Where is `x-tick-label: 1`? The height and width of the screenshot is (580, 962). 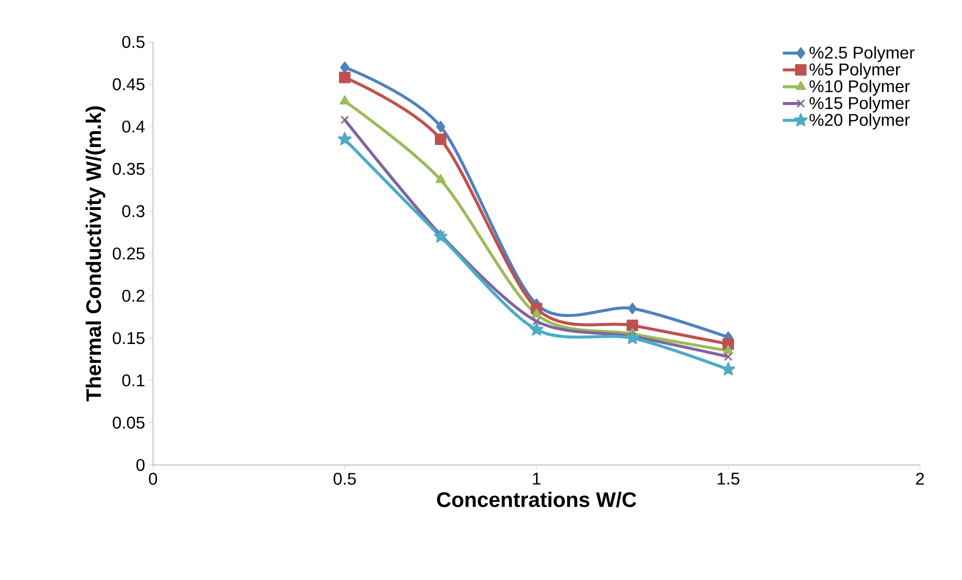 x-tick-label: 1 is located at coordinates (536, 478).